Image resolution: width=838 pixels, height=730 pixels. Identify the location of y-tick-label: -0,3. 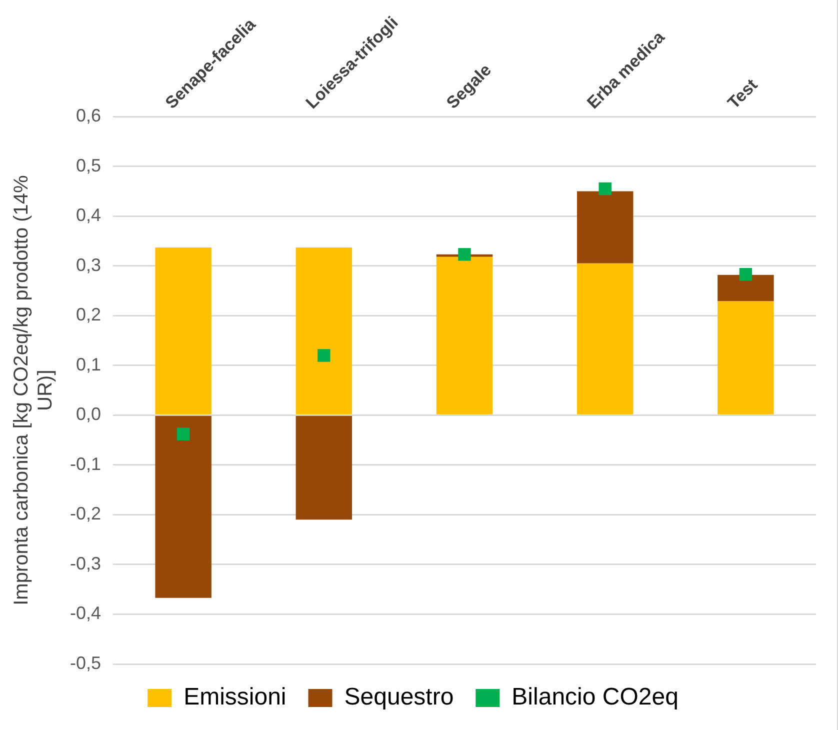
(86, 563).